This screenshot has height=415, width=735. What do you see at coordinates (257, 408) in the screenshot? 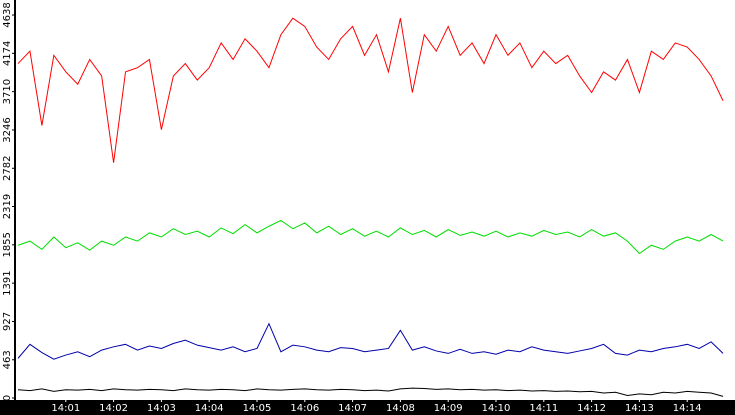
I see `x-tick-label: 14:05` at bounding box center [257, 408].